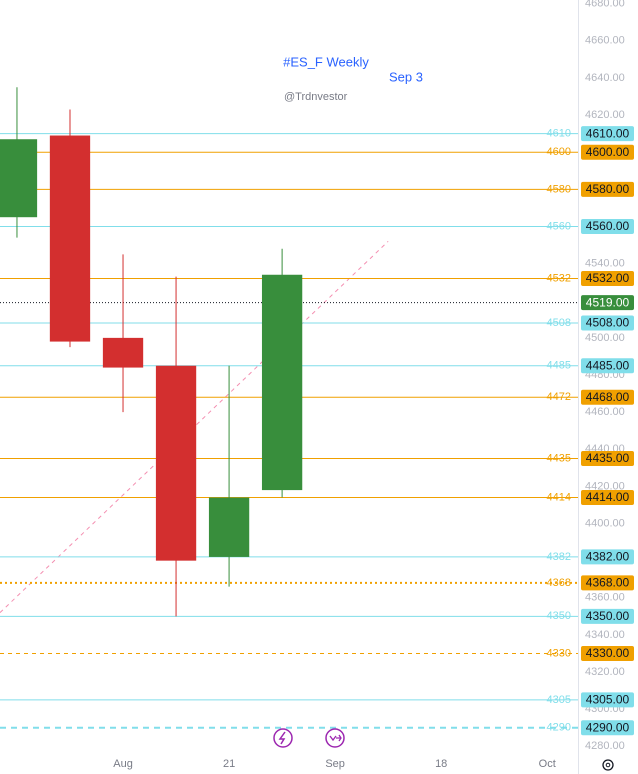 The width and height of the screenshot is (638, 774). I want to click on level-text: 4350, so click(559, 616).